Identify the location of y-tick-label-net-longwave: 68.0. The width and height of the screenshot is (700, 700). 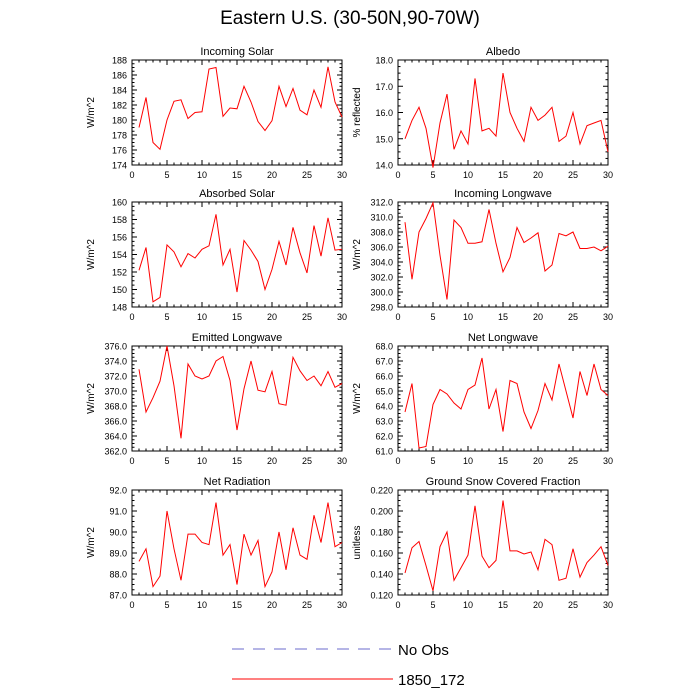
(384, 347).